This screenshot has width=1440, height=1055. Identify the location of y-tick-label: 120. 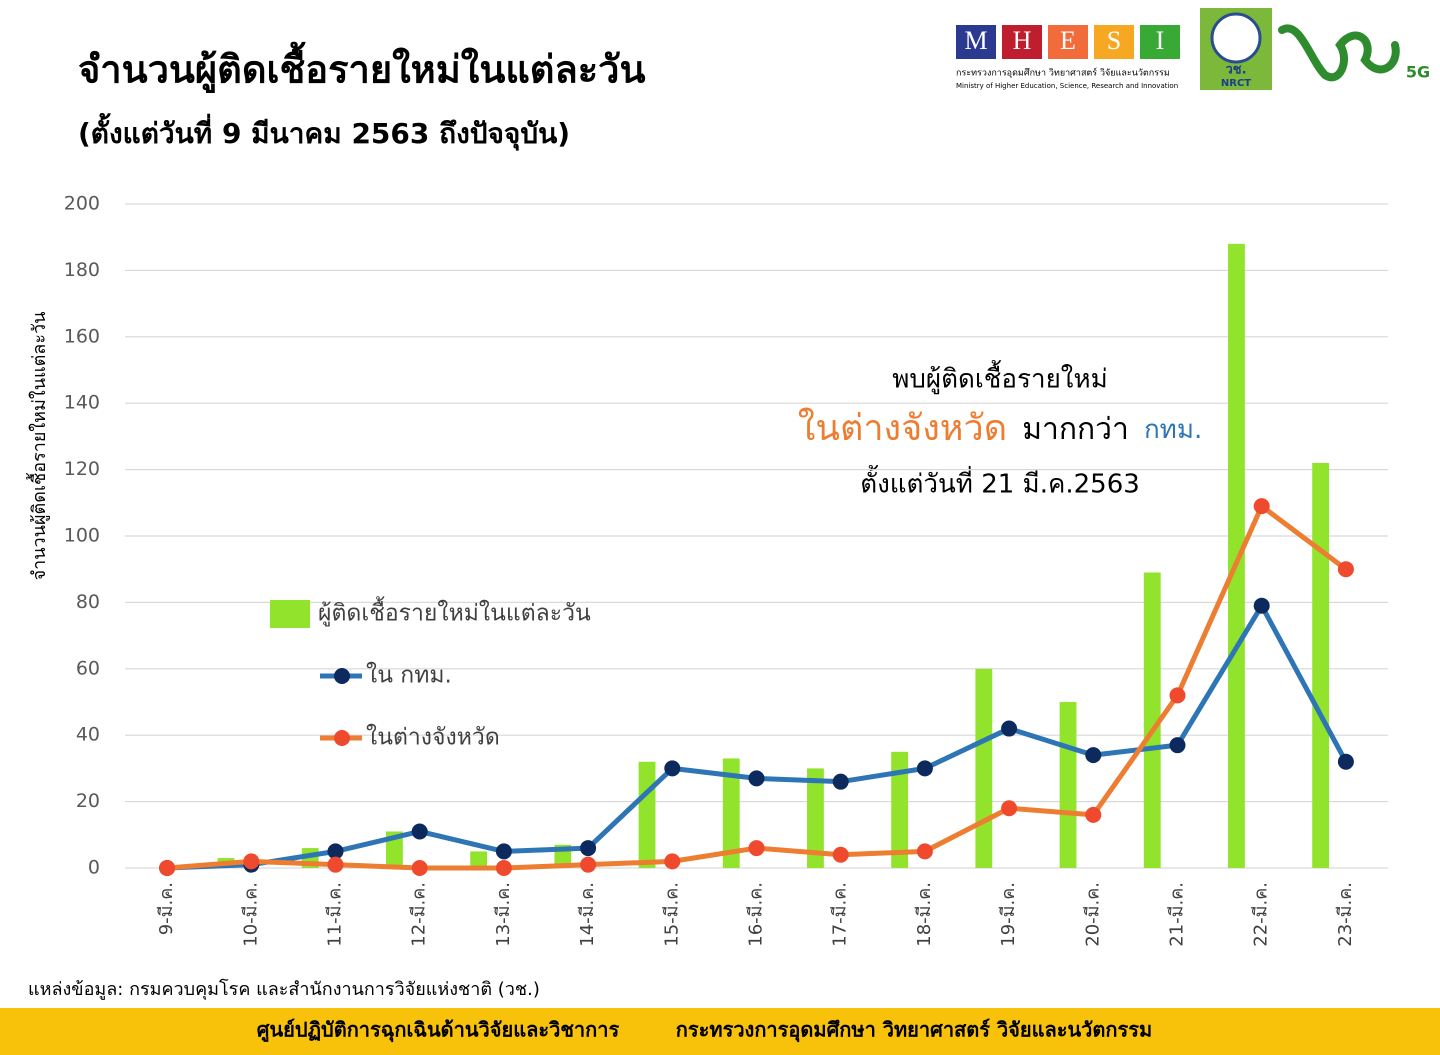
(82, 469).